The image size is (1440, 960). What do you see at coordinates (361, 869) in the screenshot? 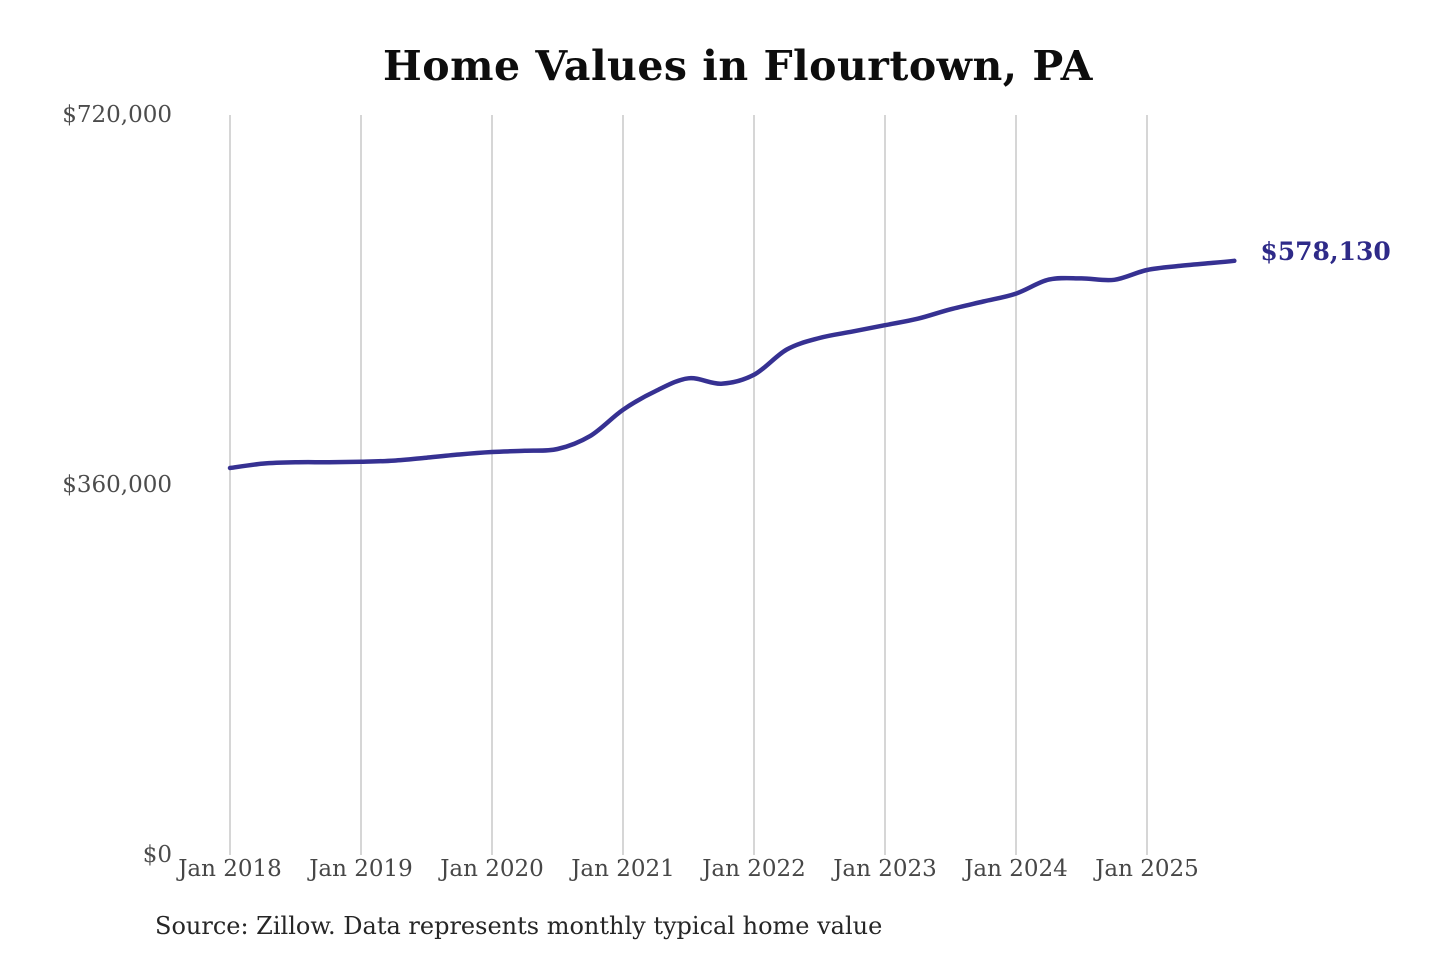
I see `x-axis-tick-label: Jan 2019` at bounding box center [361, 869].